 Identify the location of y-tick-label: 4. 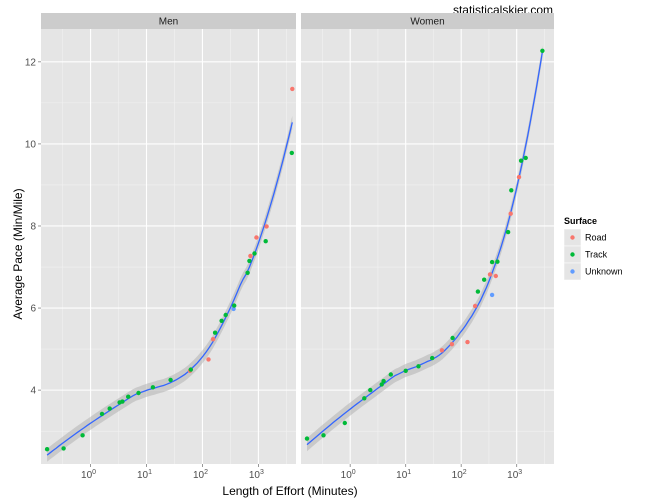
(33, 391).